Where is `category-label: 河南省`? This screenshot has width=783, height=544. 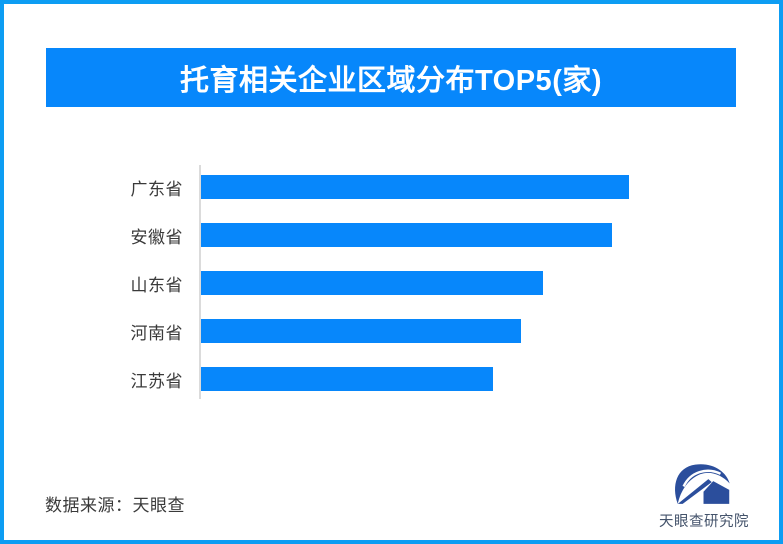 category-label: 河南省 is located at coordinates (156, 333).